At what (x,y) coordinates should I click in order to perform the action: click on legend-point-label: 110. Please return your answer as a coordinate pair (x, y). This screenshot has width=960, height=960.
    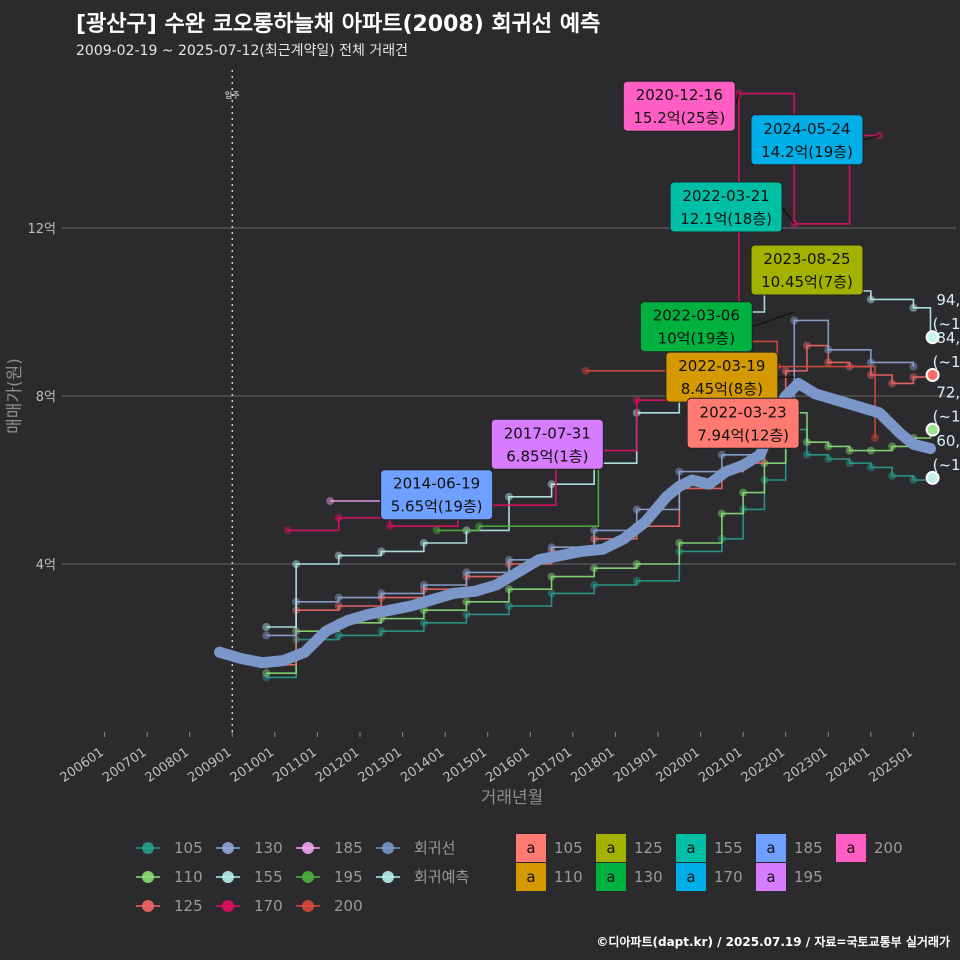
    Looking at the image, I should click on (188, 877).